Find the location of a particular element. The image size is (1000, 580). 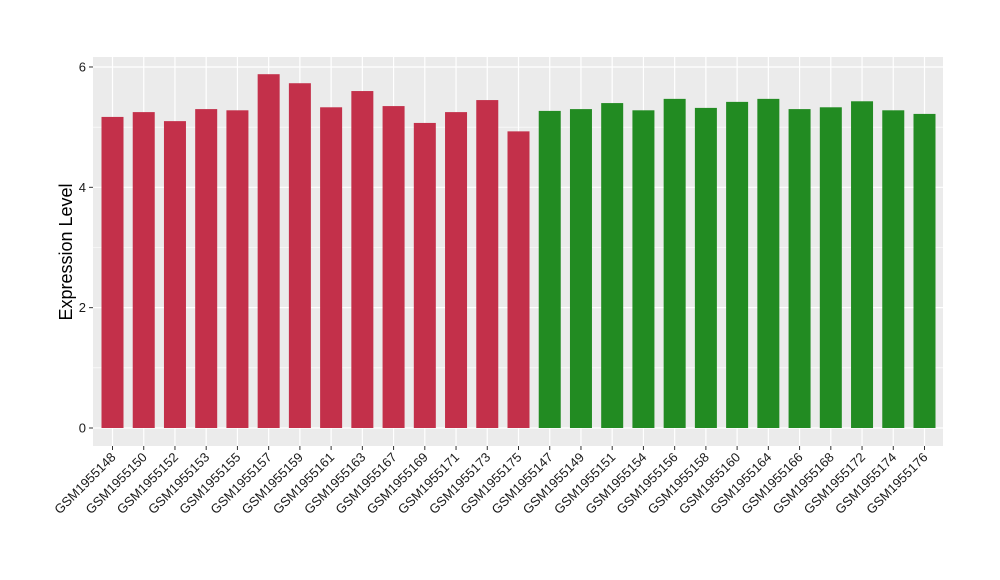

bar-GSM1955154 is located at coordinates (643, 269).